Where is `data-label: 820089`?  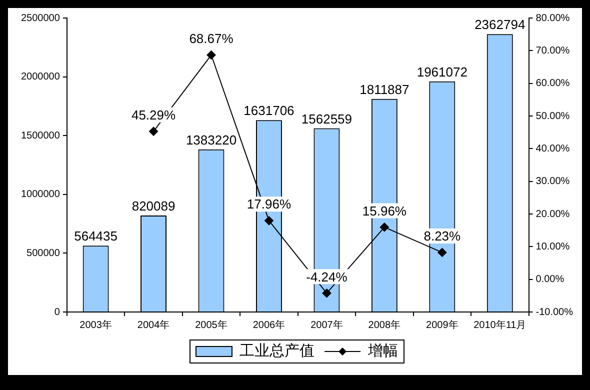 data-label: 820089 is located at coordinates (154, 206).